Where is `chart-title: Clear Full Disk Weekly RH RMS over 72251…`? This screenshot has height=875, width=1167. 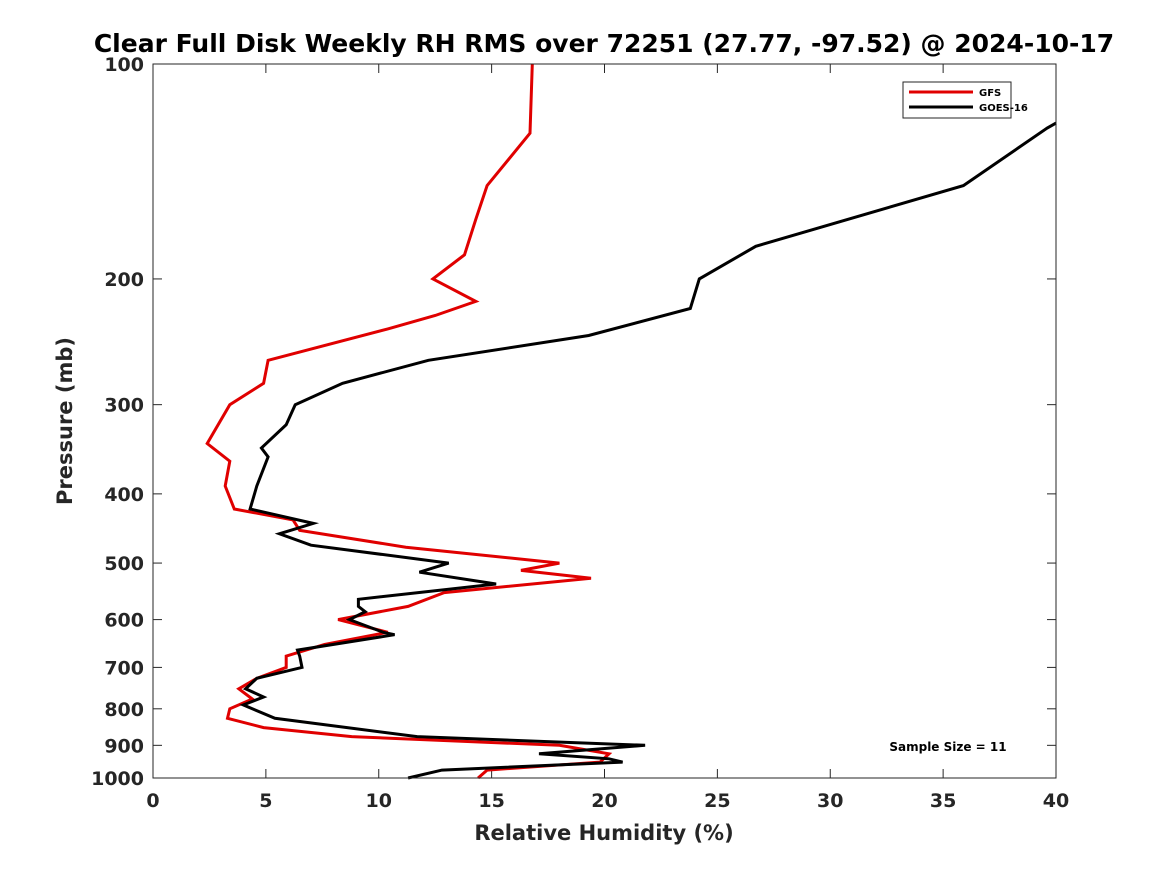
chart-title: Clear Full Disk Weekly RH RMS over 72251… is located at coordinates (604, 43).